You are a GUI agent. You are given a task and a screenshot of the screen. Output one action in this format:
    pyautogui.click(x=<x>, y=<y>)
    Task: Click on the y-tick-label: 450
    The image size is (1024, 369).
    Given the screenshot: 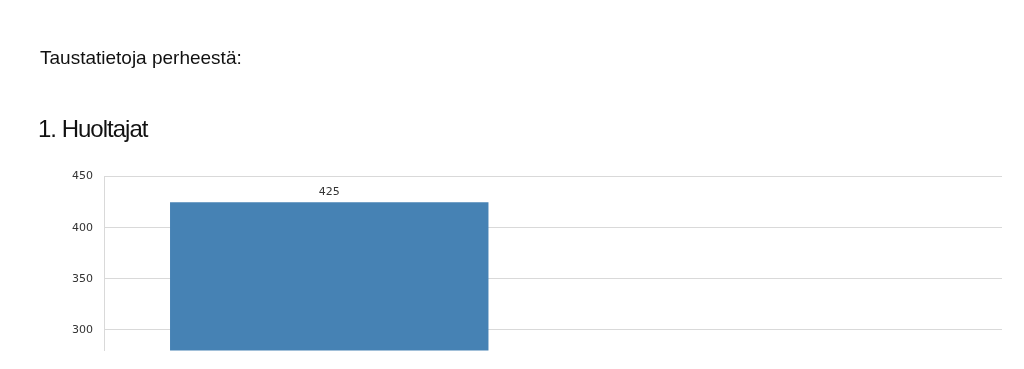 What is the action you would take?
    pyautogui.click(x=82, y=176)
    